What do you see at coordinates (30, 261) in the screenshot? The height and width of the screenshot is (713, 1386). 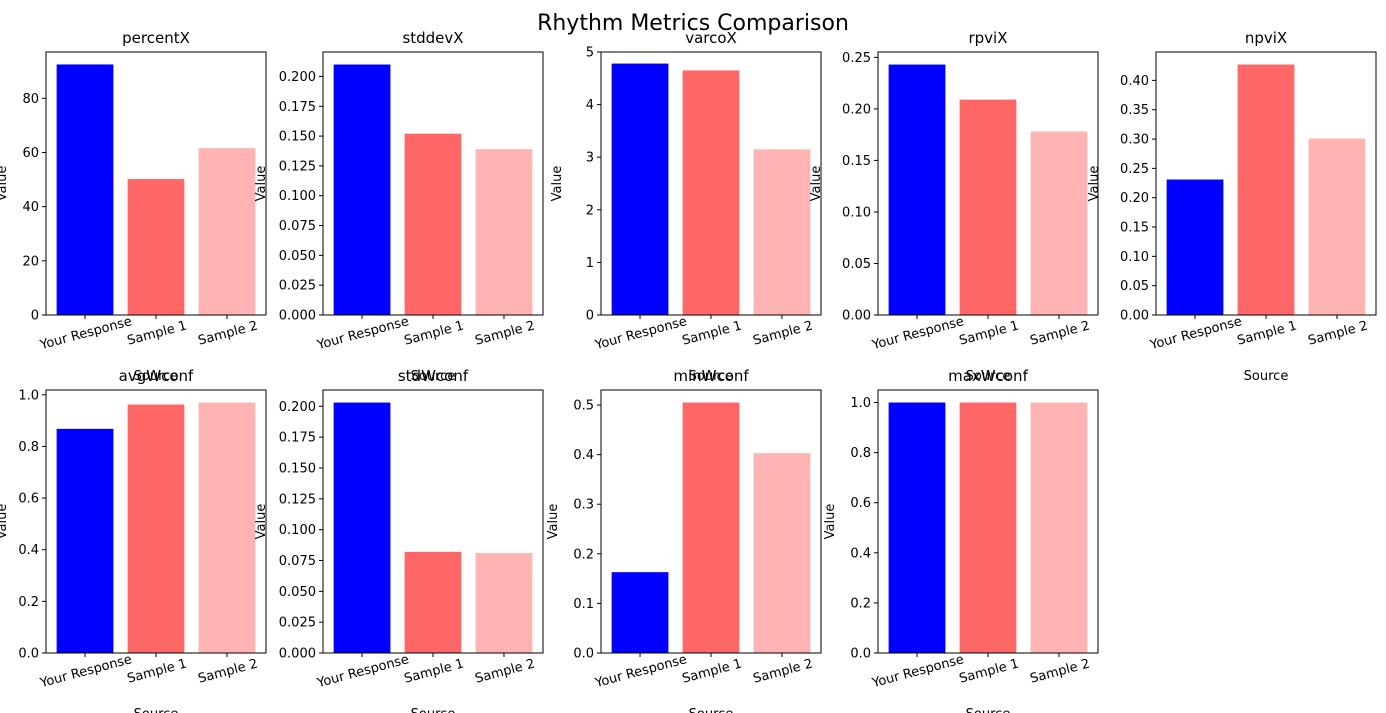 I see `ytick-label: 20` at bounding box center [30, 261].